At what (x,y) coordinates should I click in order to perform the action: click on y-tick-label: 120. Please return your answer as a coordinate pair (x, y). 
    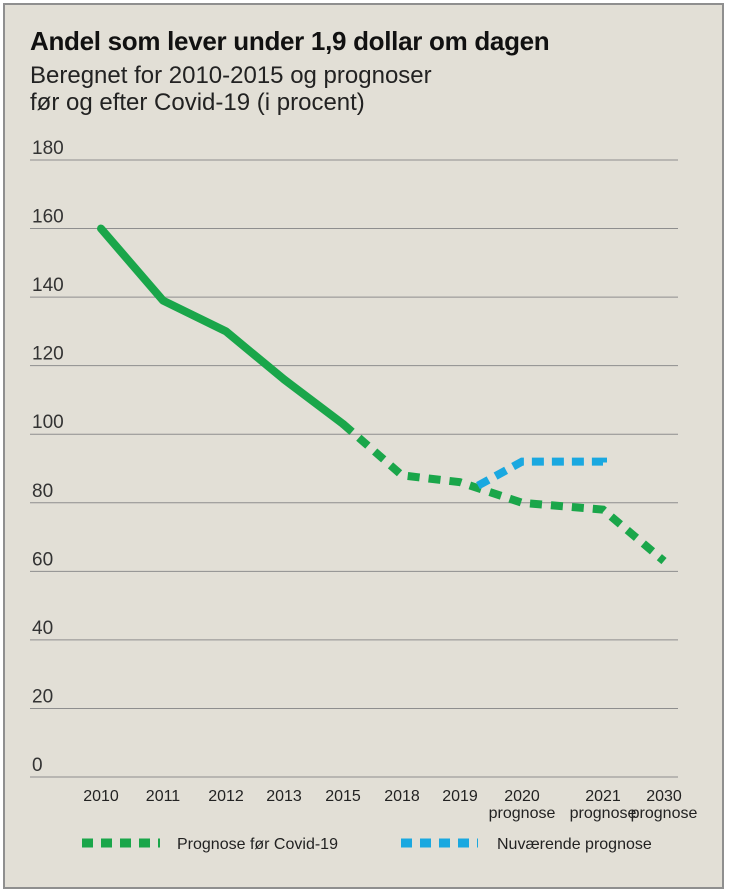
    Looking at the image, I should click on (48, 354).